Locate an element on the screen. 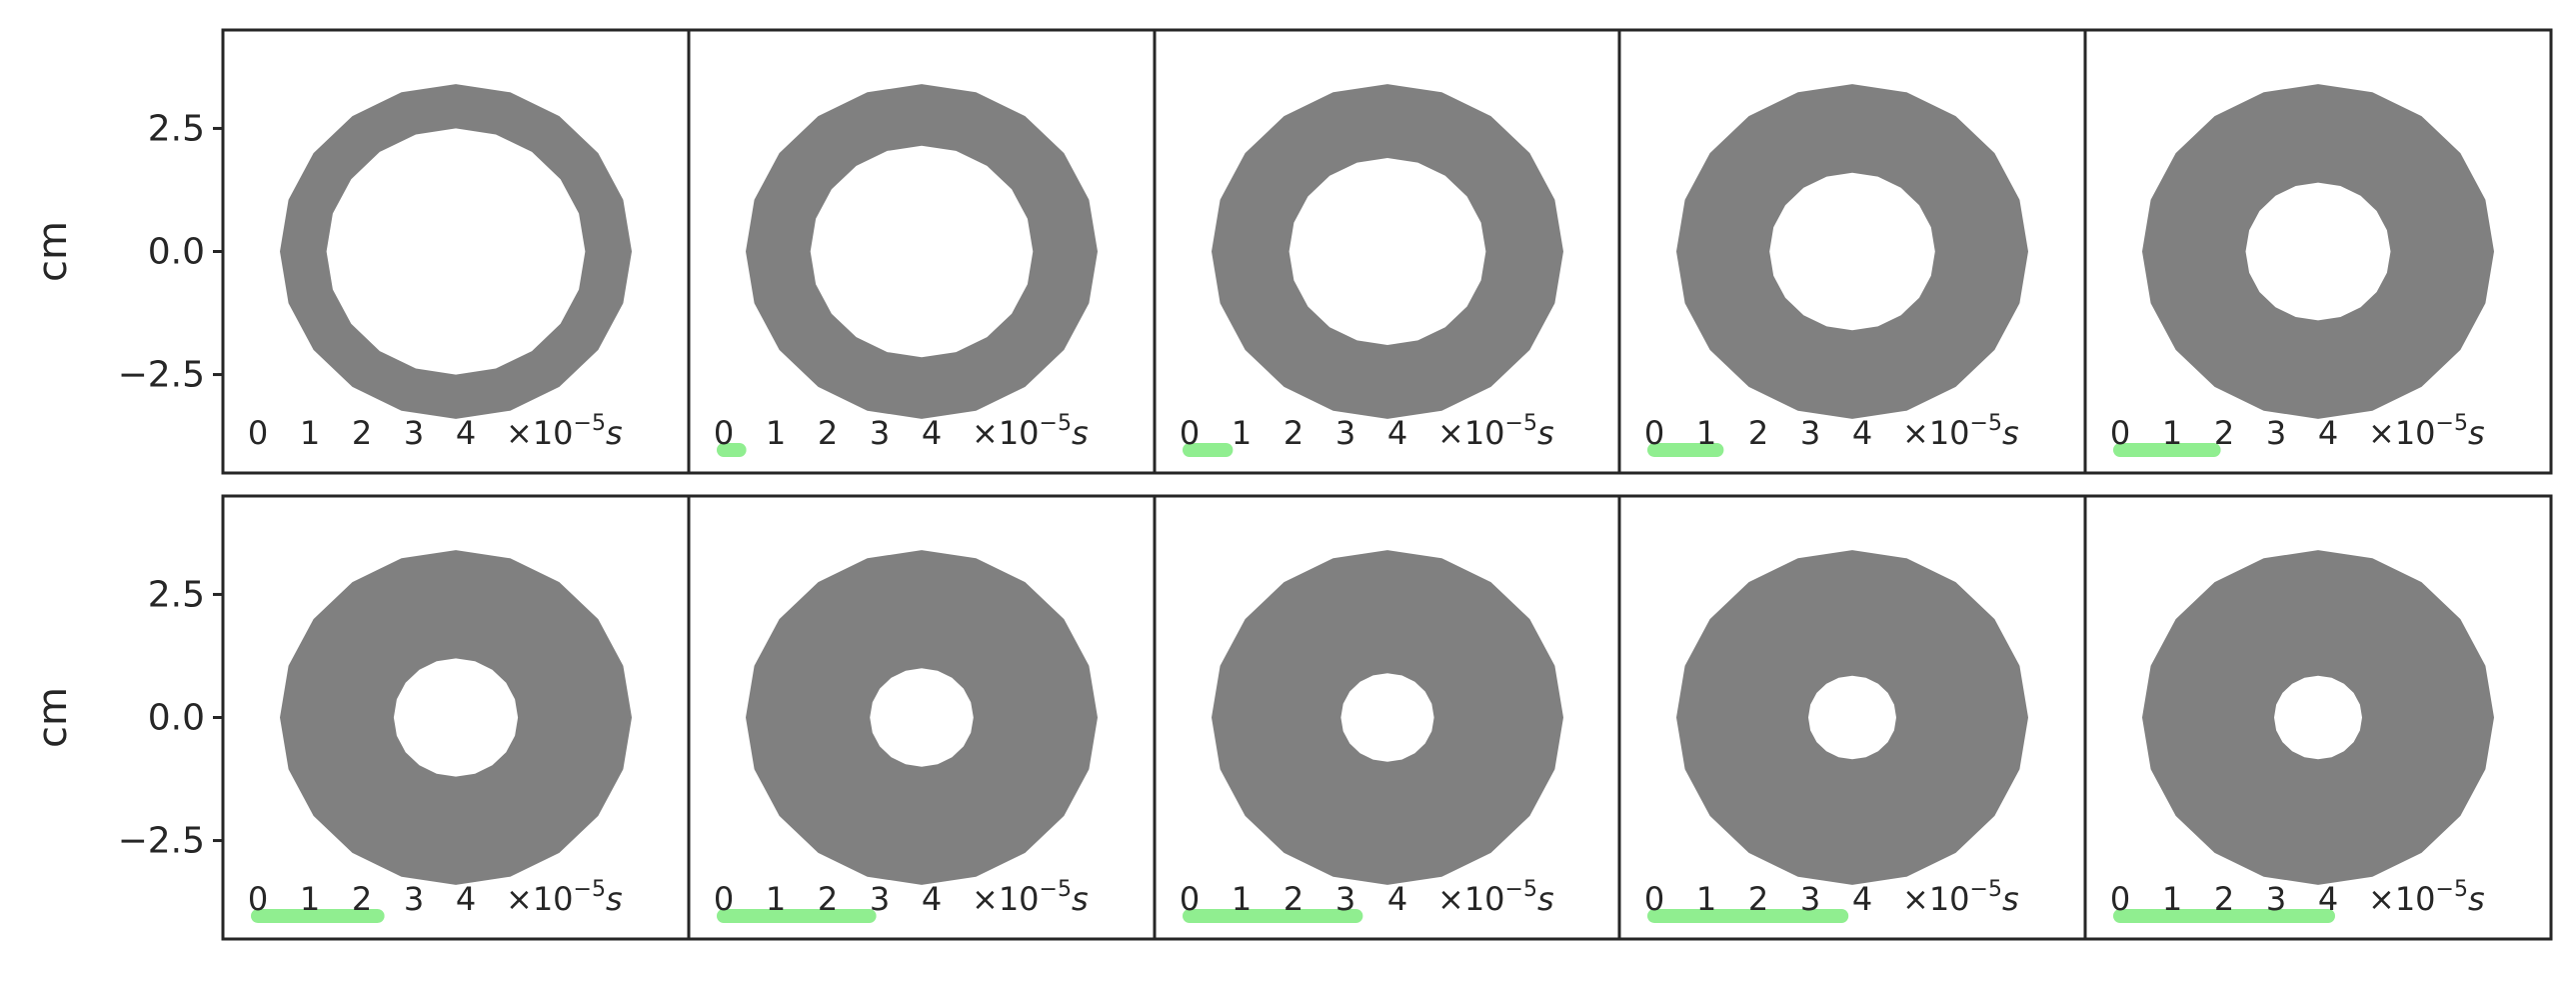 This screenshot has height=991, width=2576. panel-2: 0 1 2 3 4 ×10−5s is located at coordinates (922, 251).